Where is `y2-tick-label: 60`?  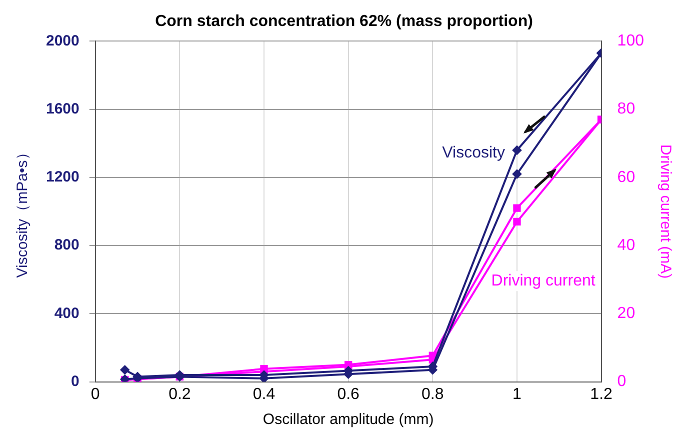
y2-tick-label: 60 is located at coordinates (626, 177).